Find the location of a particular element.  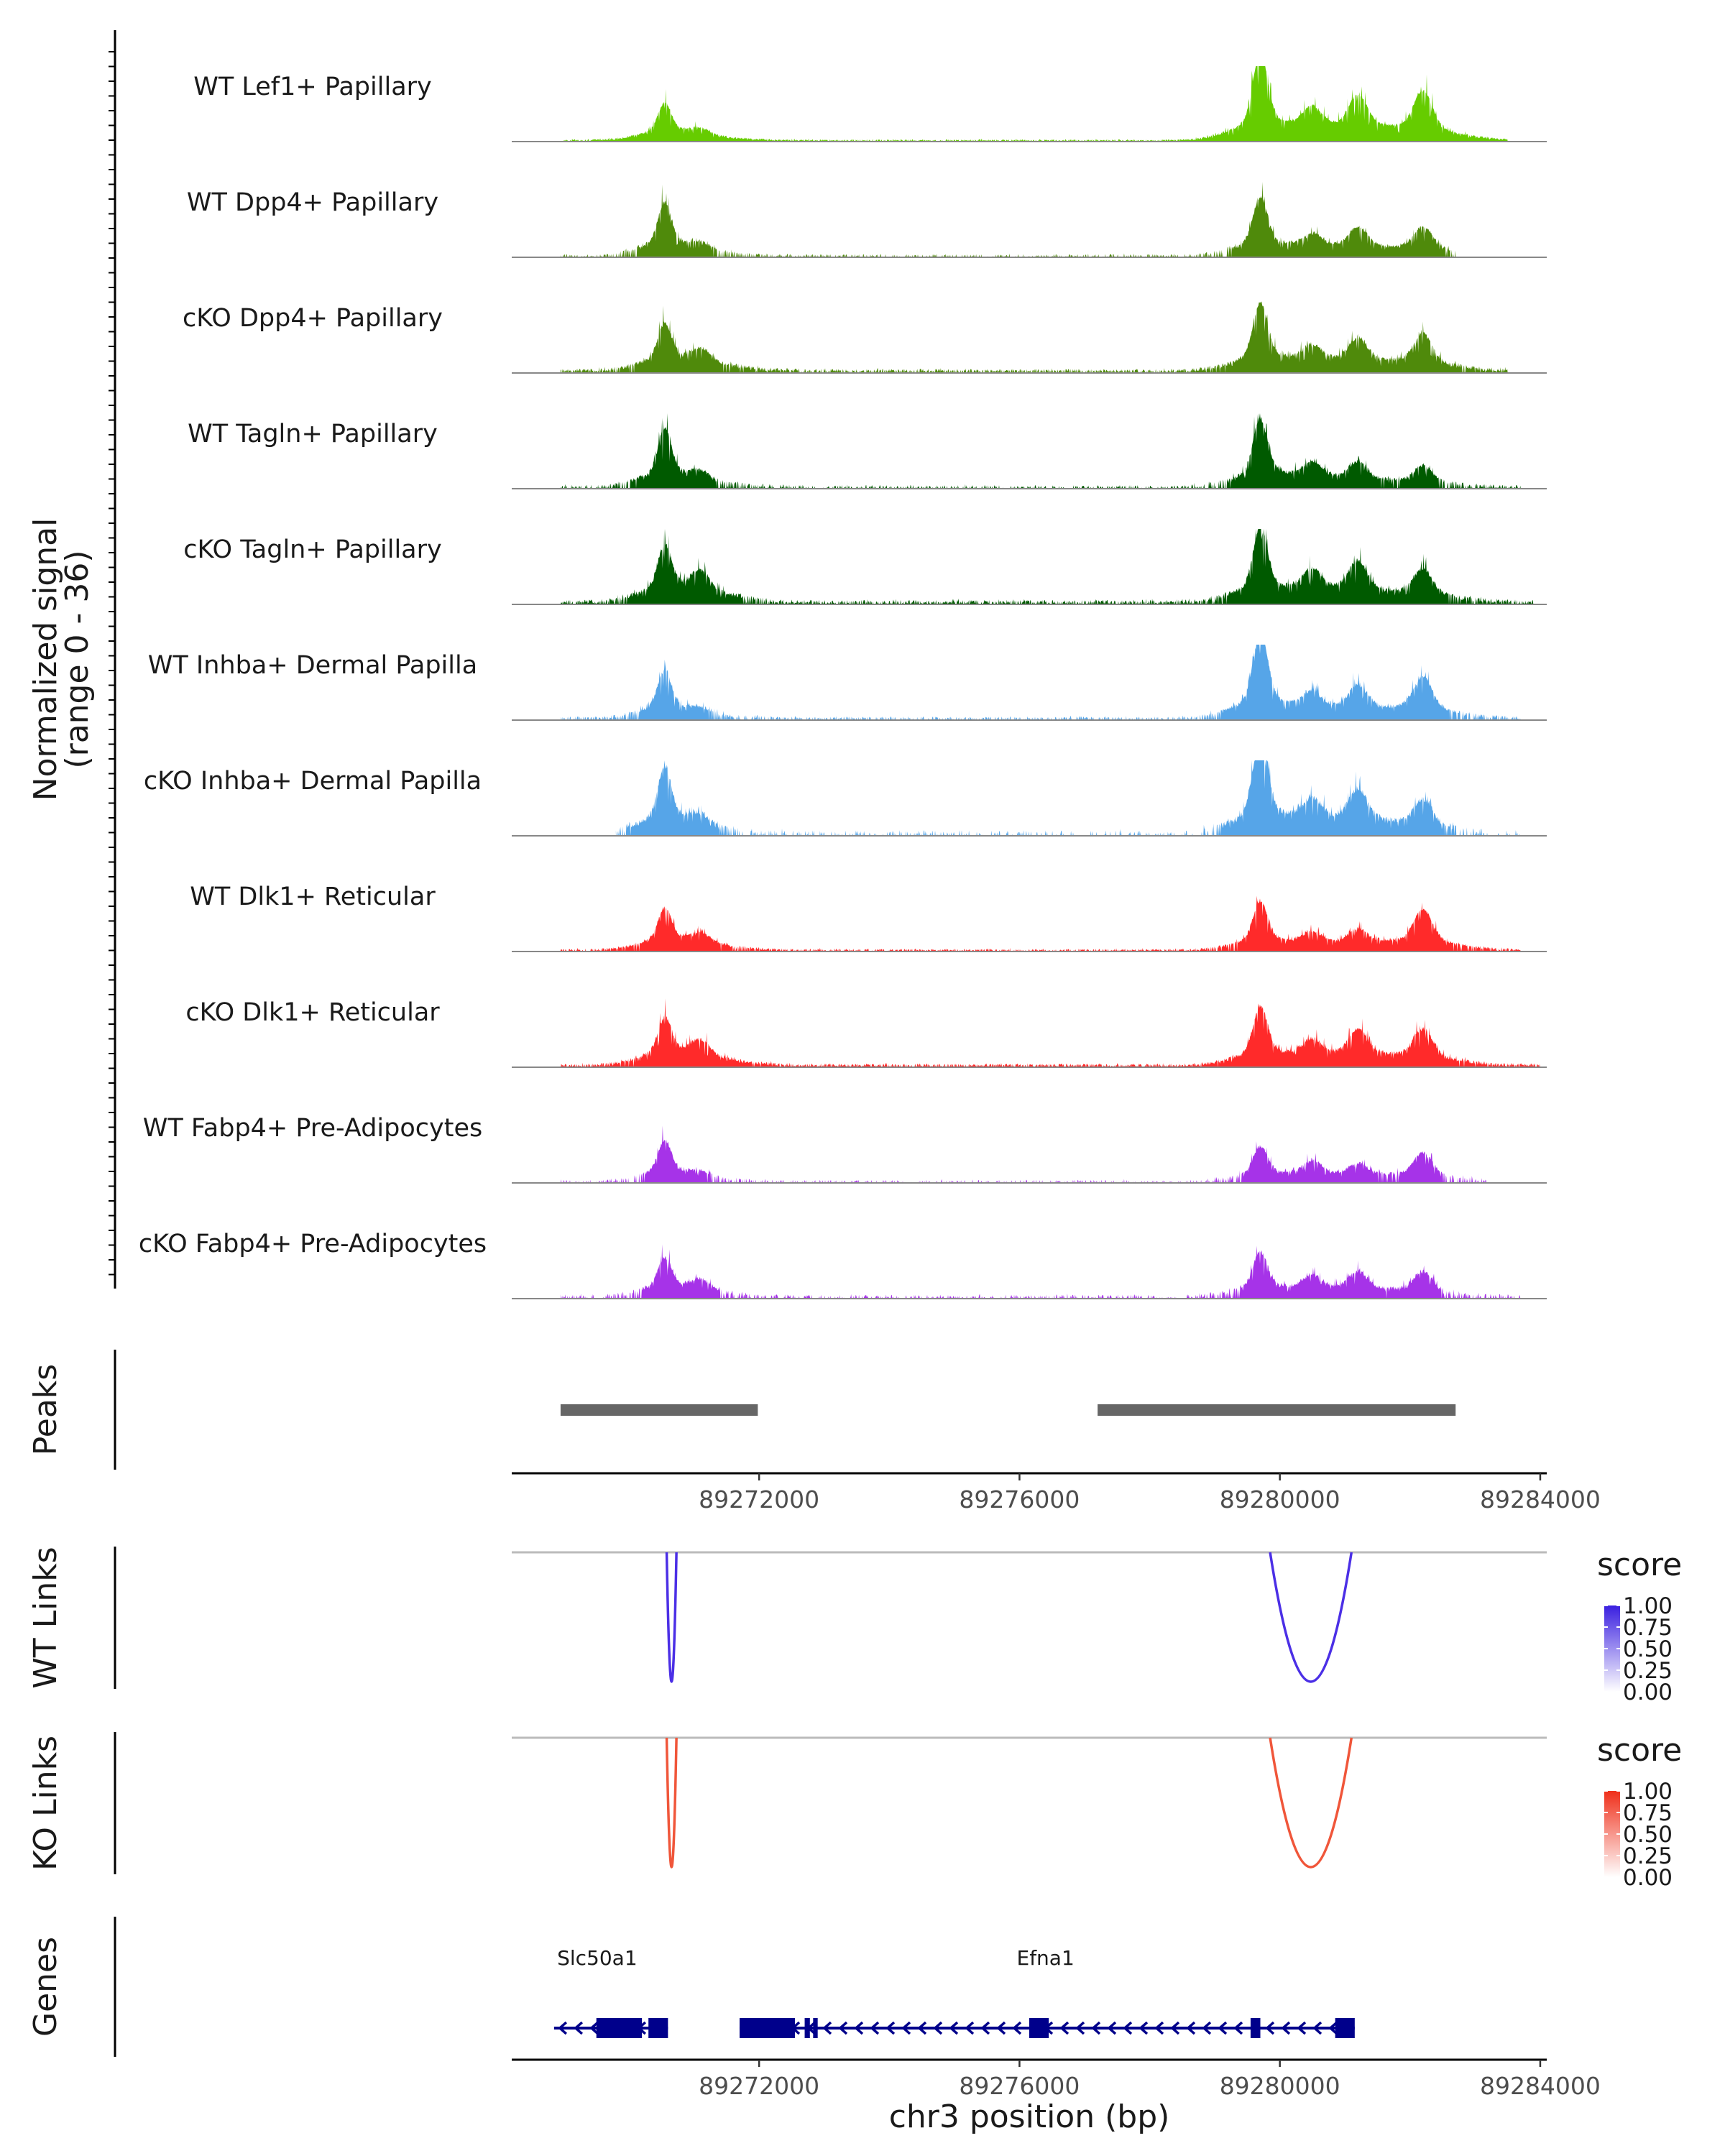

coverage-ylabel-line1: Normalized signal is located at coordinates (45, 659).